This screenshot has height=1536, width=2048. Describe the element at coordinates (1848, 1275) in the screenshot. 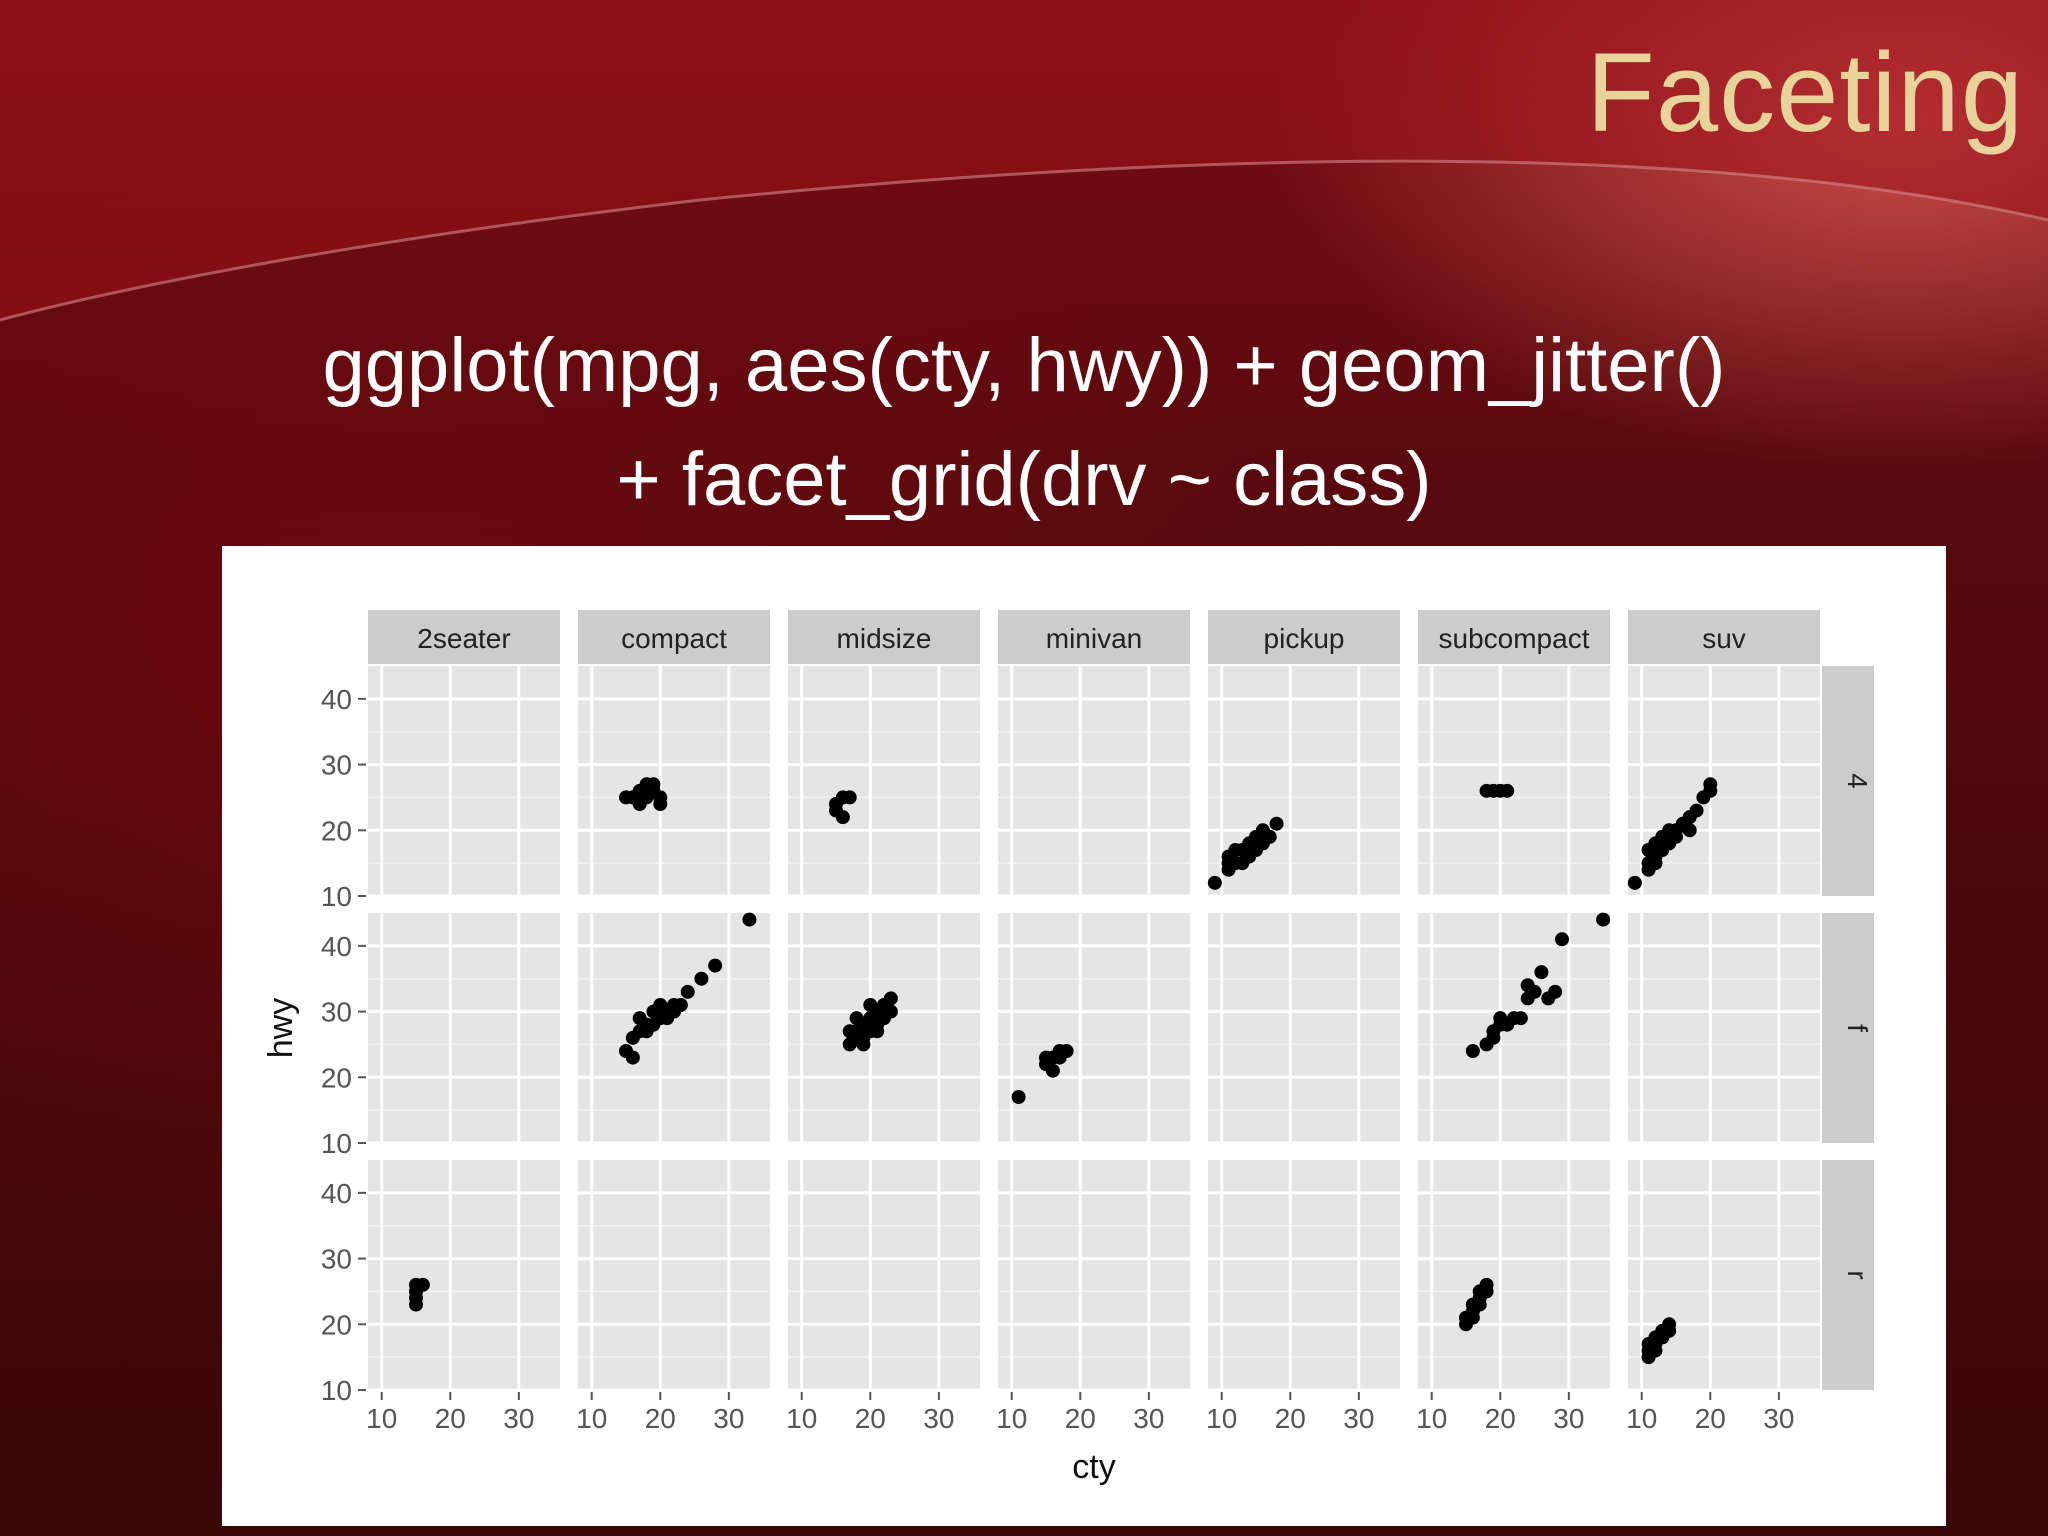

I see `facet-row-strip-r` at that location.